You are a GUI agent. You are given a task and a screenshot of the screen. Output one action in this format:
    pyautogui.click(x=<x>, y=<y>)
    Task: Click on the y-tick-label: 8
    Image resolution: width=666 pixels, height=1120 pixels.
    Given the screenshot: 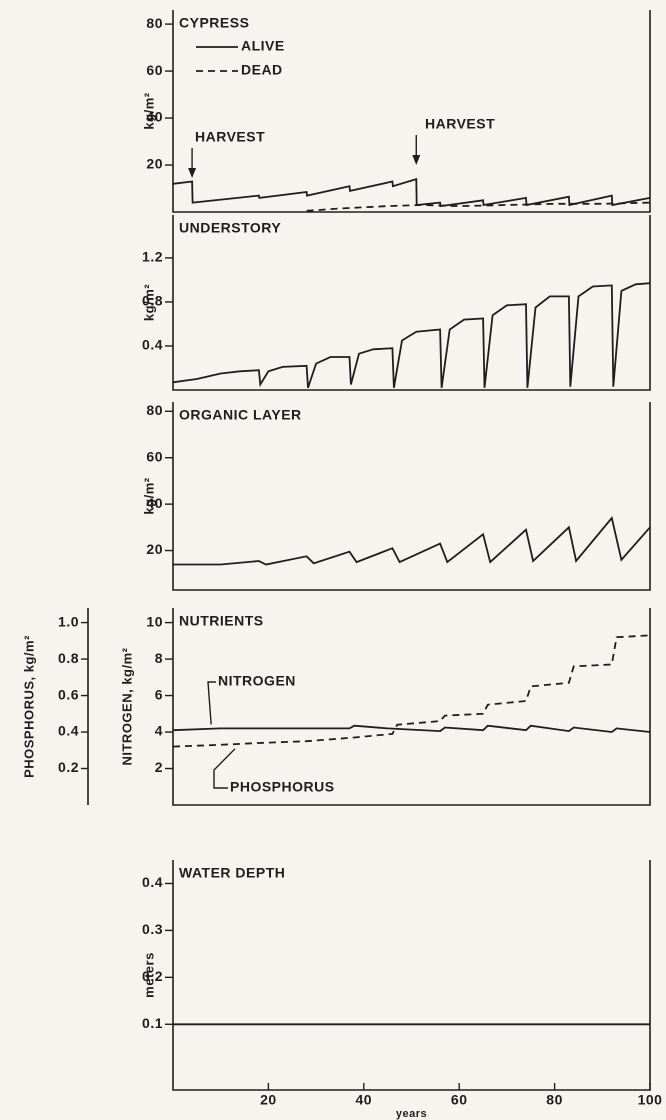 What is the action you would take?
    pyautogui.click(x=159, y=658)
    